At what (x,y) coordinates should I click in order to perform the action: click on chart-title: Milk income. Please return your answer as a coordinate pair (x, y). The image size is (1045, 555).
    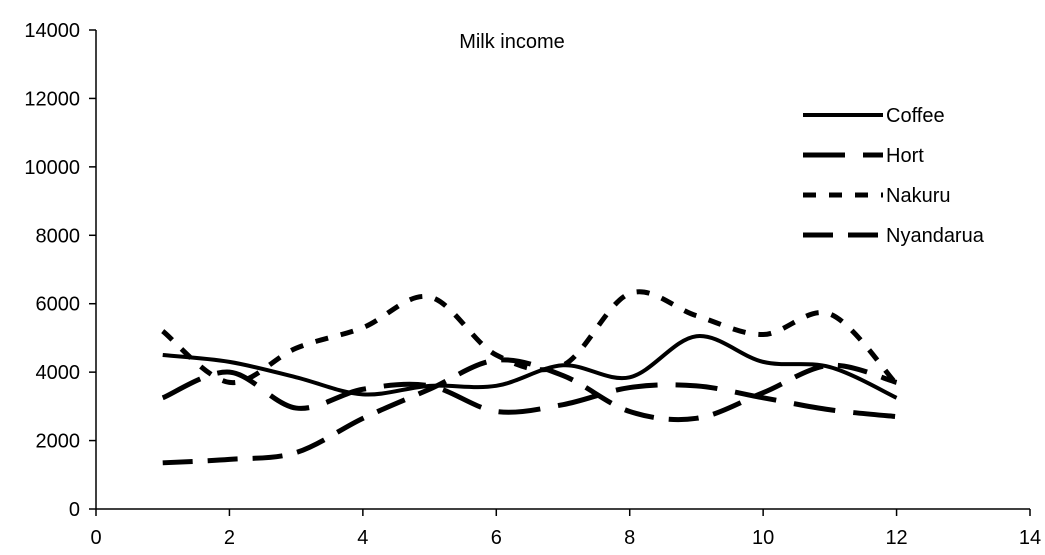
    Looking at the image, I should click on (512, 42).